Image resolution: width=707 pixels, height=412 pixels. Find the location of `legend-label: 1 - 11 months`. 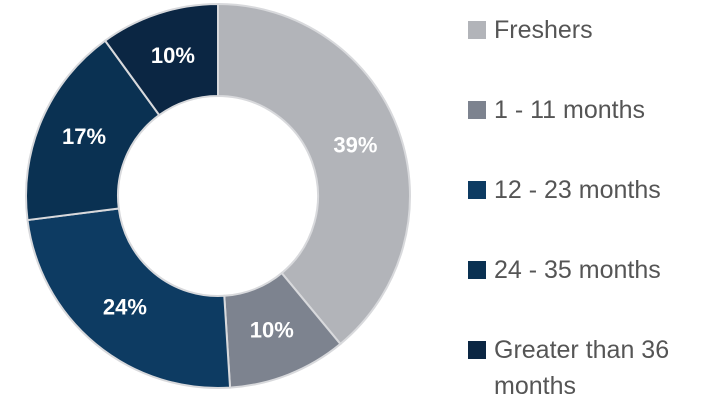

legend-label: 1 - 11 months is located at coordinates (570, 110).